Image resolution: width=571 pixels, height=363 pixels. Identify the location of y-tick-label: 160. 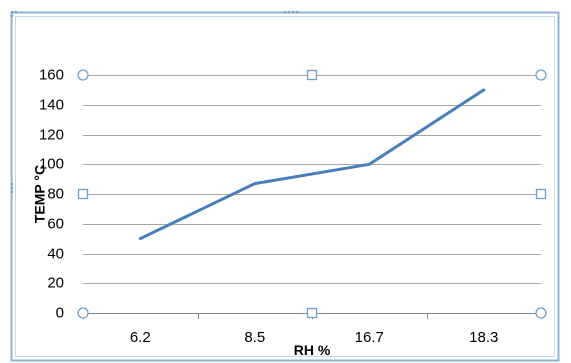
(51, 74).